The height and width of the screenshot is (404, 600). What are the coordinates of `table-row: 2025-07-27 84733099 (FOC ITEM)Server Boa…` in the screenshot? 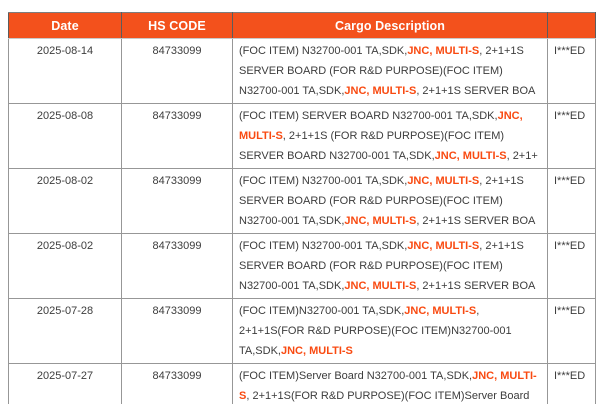 It's located at (302, 383).